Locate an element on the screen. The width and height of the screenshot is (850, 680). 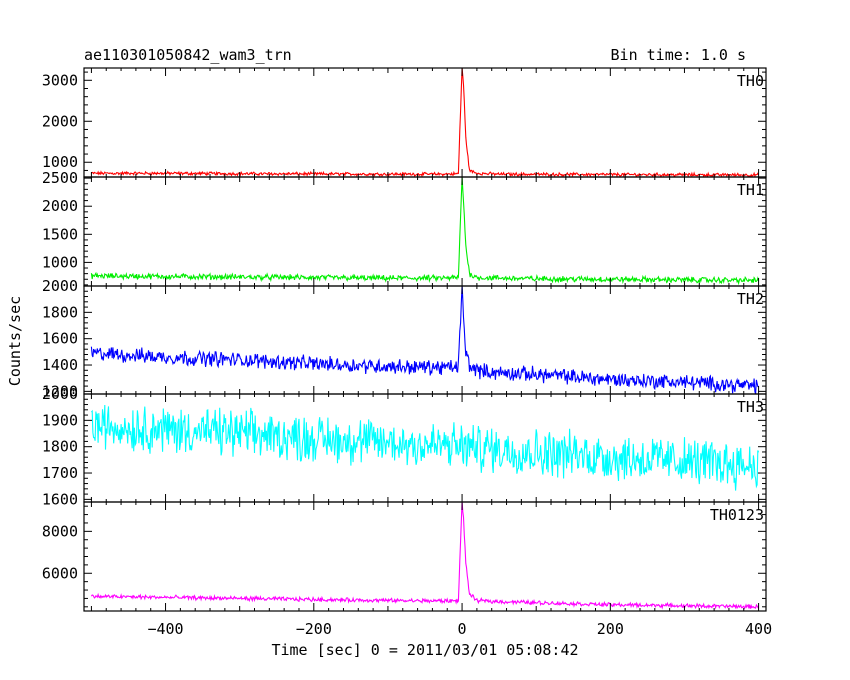
panel-label-th0: TH0 is located at coordinates (750, 81).